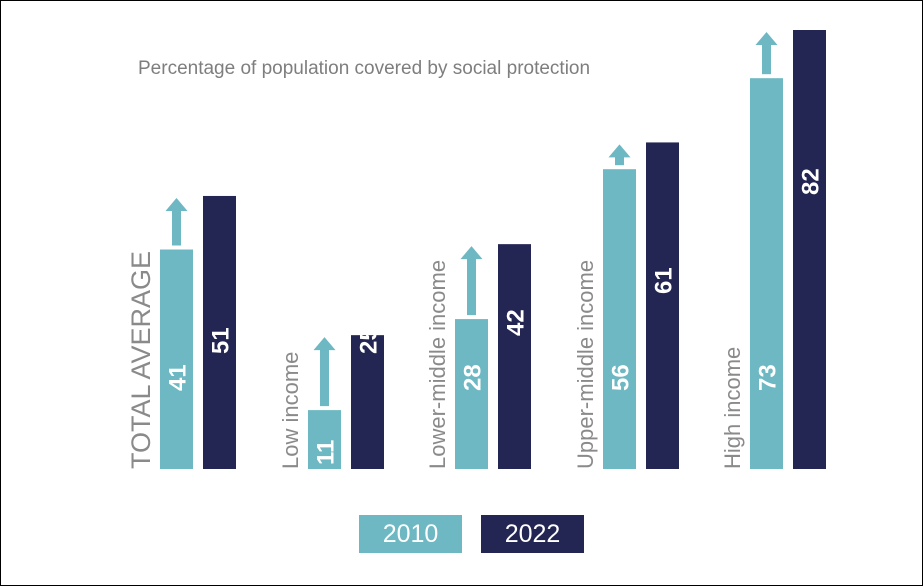 The width and height of the screenshot is (923, 586). I want to click on category-label: Lower-middle income, so click(437, 364).